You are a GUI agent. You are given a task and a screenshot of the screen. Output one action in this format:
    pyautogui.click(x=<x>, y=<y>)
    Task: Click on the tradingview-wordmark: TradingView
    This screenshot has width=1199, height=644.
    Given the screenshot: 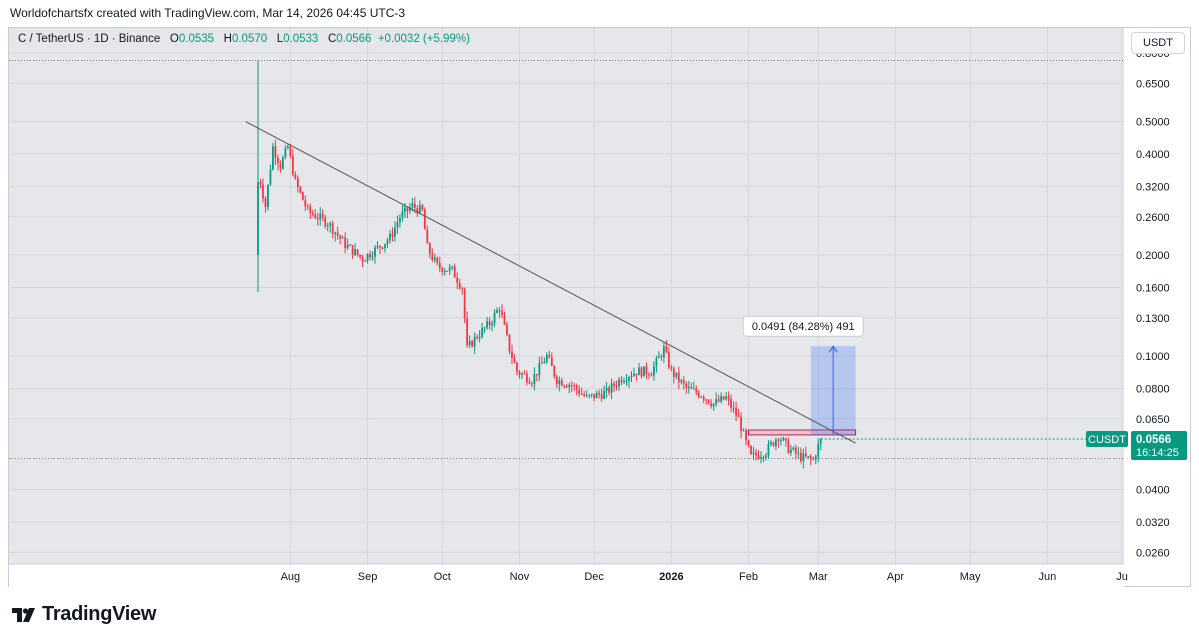 What is the action you would take?
    pyautogui.click(x=99, y=614)
    